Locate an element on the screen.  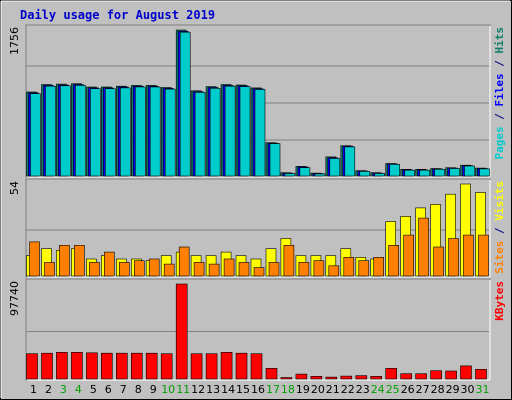
x-tick-label: 25 is located at coordinates (393, 389).